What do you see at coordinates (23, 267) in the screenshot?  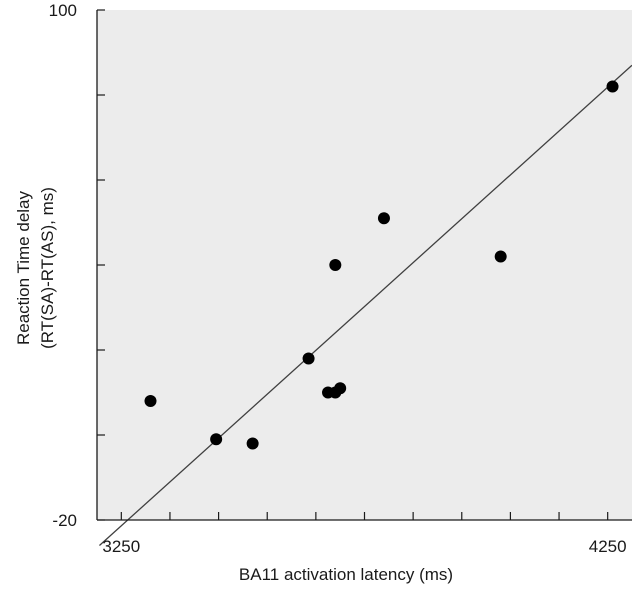 I see `y-axis-label-line-1: Reaction Time delay` at bounding box center [23, 267].